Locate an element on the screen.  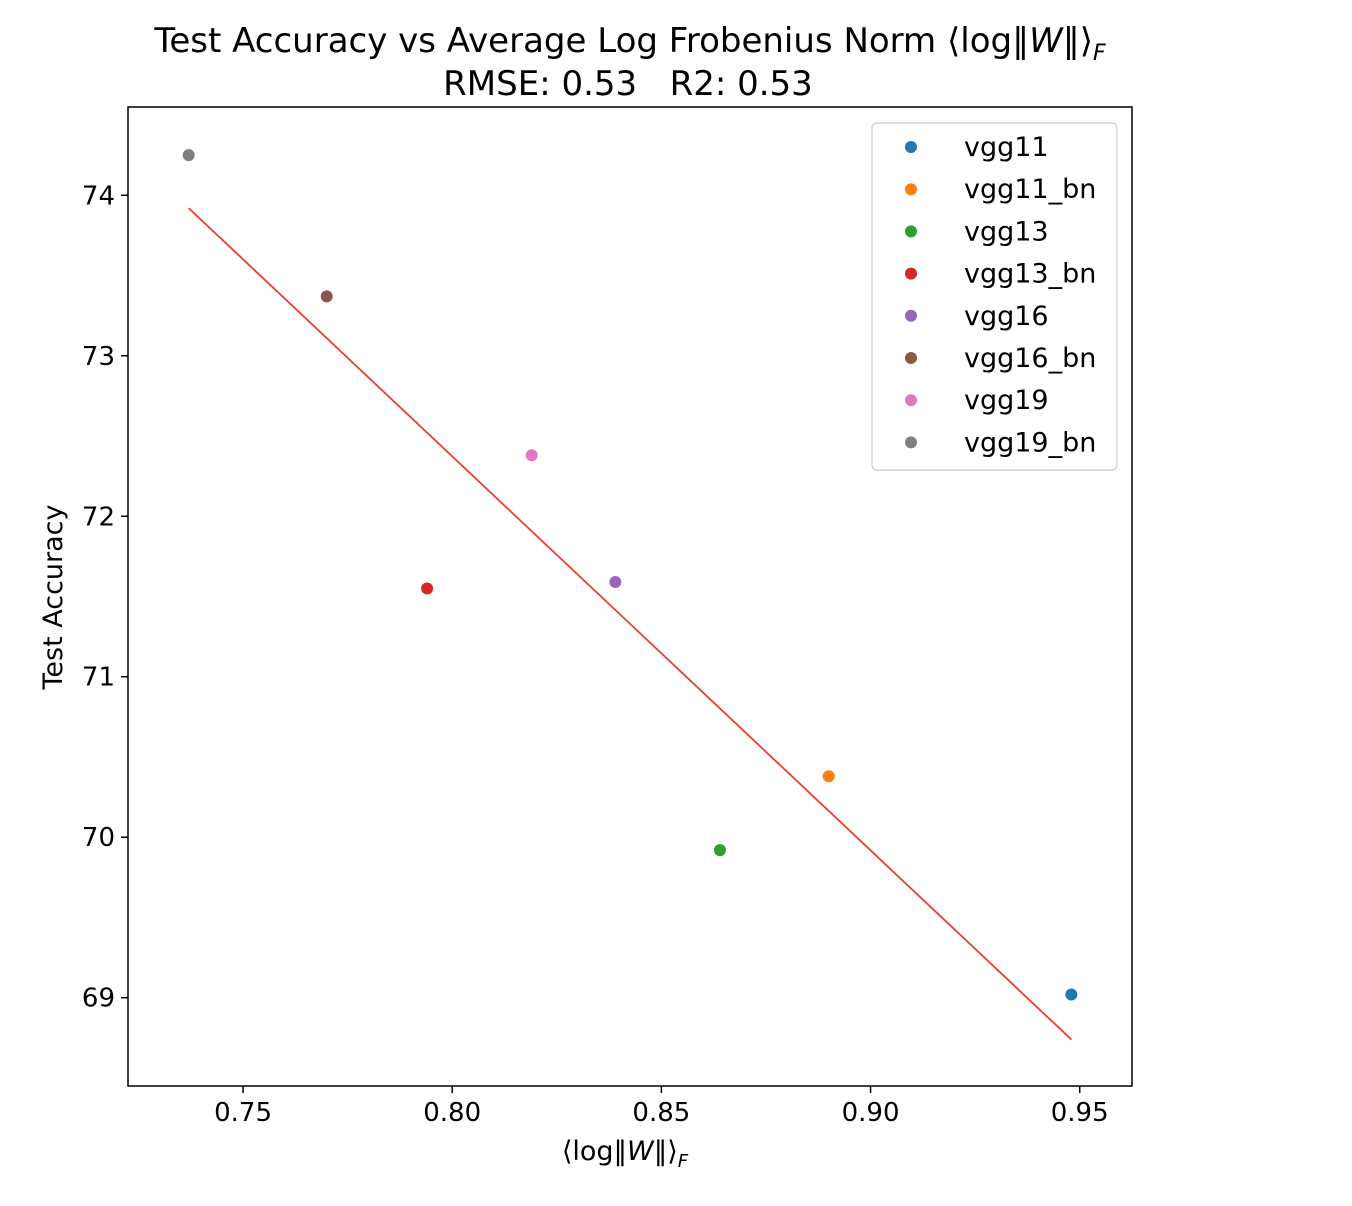
chart-title-italic: W is located at coordinates (1046, 41).